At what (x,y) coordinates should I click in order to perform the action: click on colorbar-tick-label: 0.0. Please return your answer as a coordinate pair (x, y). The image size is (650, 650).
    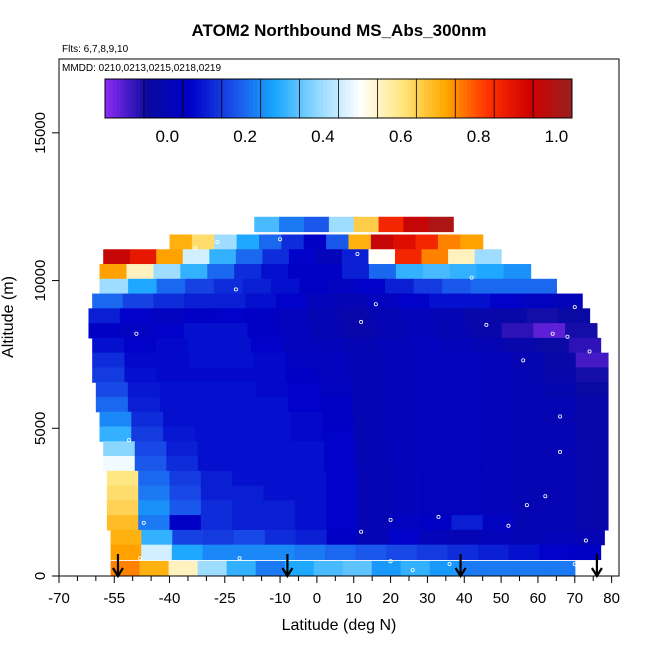
    Looking at the image, I should click on (167, 136).